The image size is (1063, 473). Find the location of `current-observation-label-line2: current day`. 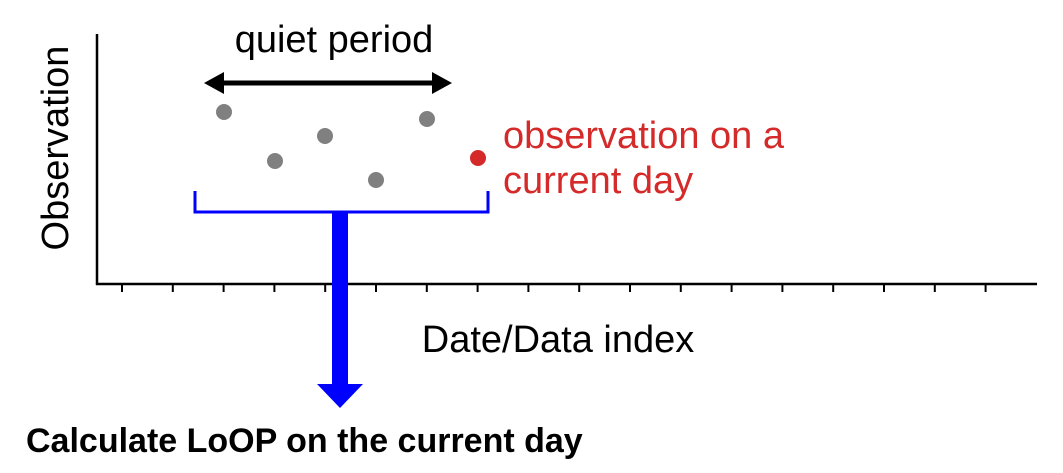

current-observation-label-line2: current day is located at coordinates (598, 181).